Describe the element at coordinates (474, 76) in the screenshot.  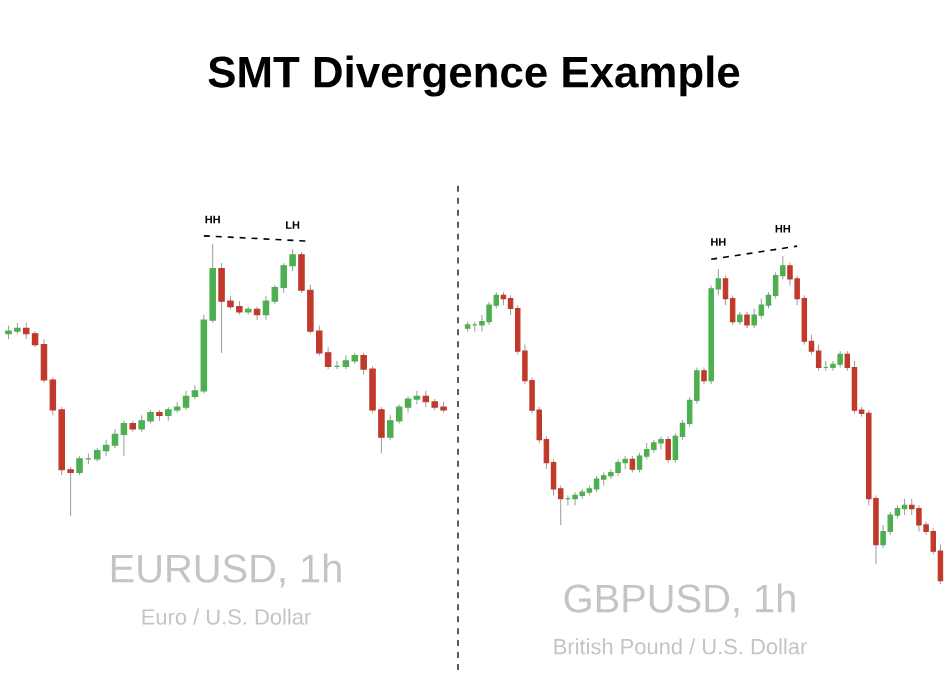
I see `chart-title: SMT Divergence Example` at that location.